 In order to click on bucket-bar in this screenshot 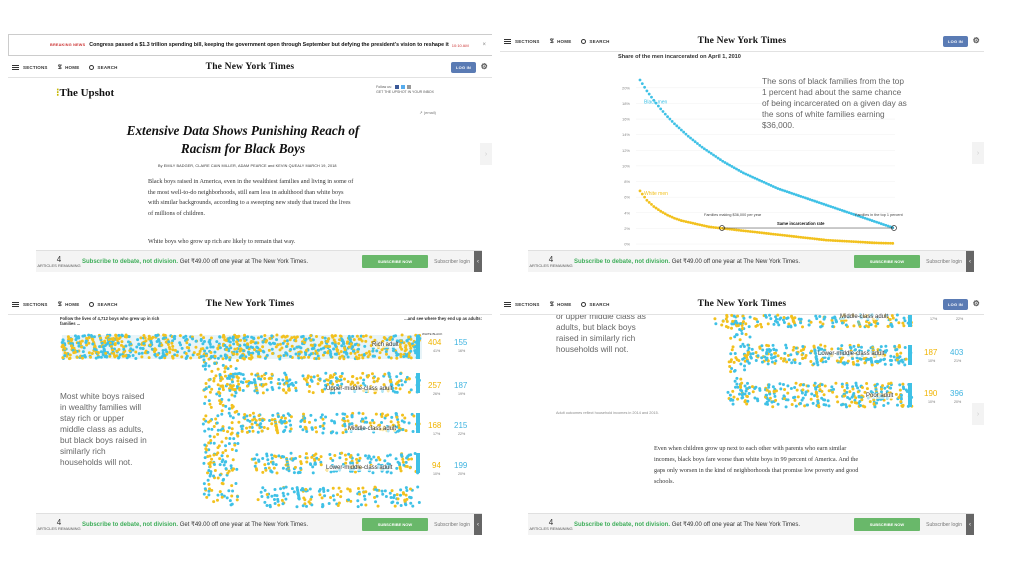, I will do `click(418, 463)`.